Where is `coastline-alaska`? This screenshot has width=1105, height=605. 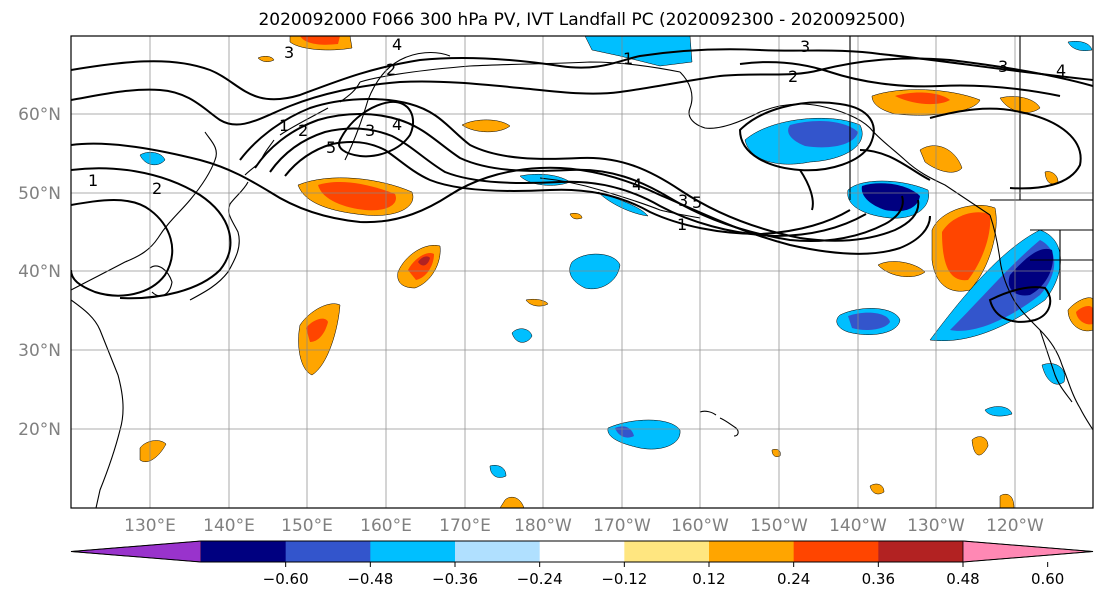
coastline-alaska is located at coordinates (835, 143).